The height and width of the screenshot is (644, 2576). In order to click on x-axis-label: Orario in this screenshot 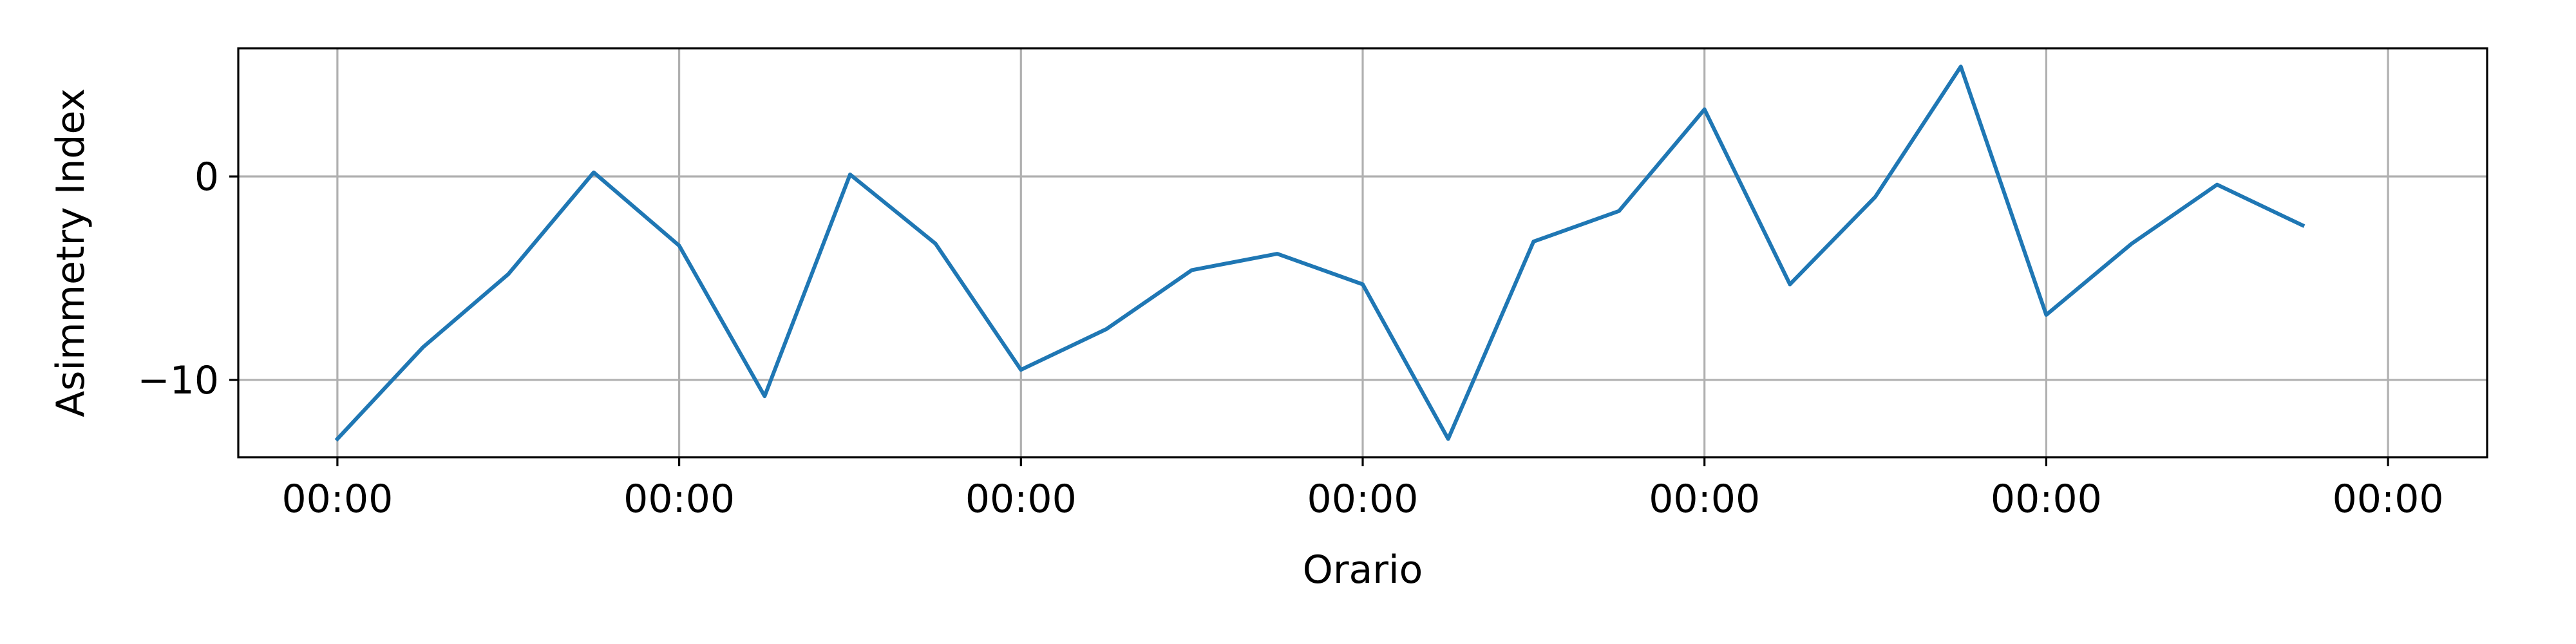, I will do `click(1363, 570)`.